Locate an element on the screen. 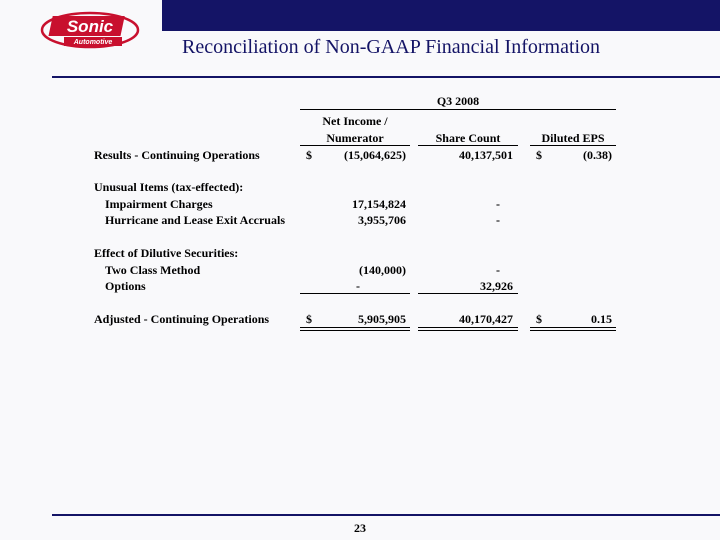  adjusted-net: 5,905,905 is located at coordinates (382, 319).